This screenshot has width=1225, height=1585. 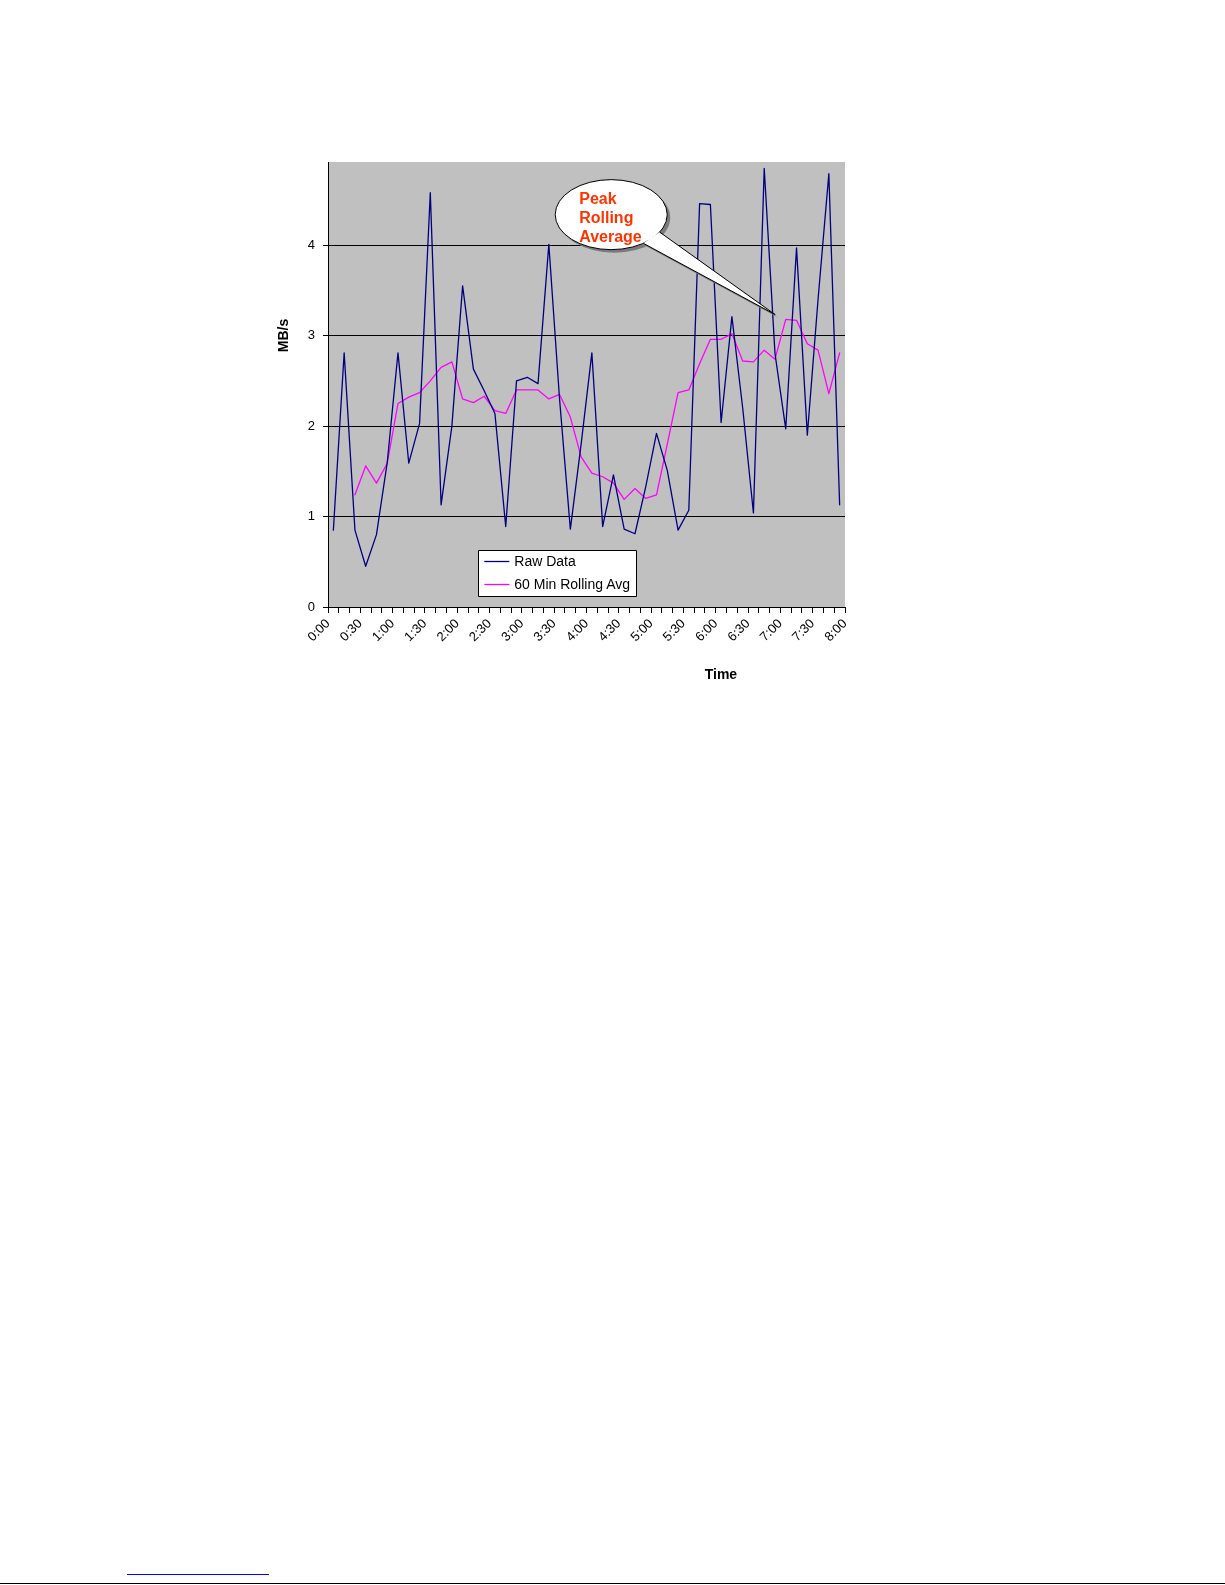 What do you see at coordinates (572, 584) in the screenshot?
I see `legend-label: 60 Min Rolling Avg` at bounding box center [572, 584].